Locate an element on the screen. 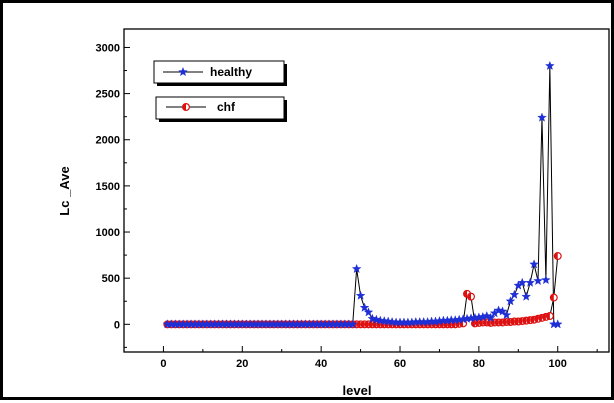 The image size is (614, 403). y-tick-label: 1000 is located at coordinates (108, 233).